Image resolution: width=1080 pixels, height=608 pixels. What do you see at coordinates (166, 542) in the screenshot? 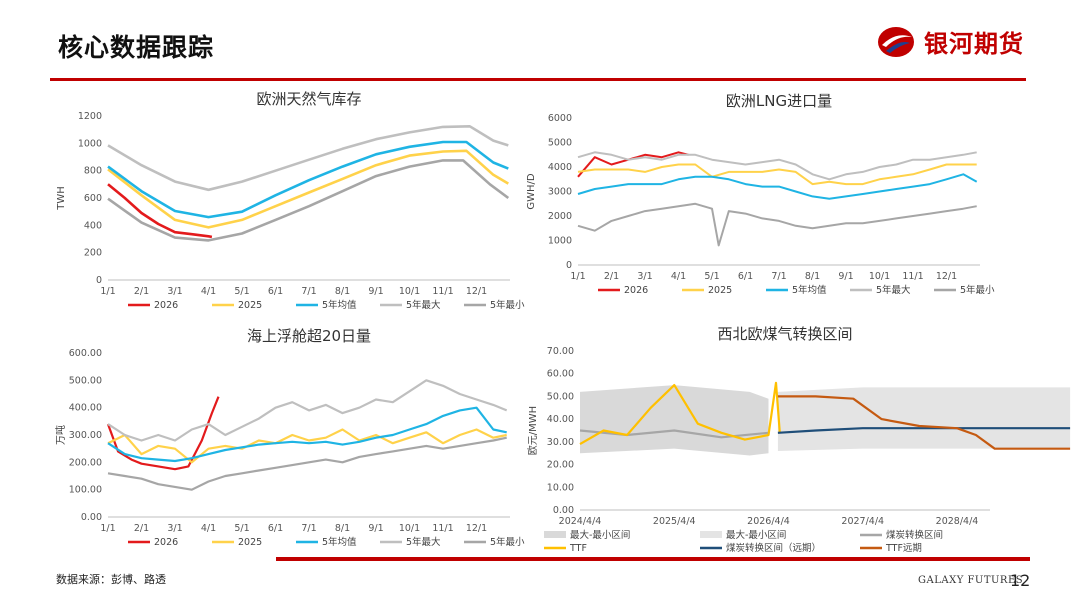
I see `legend-label: 2026` at bounding box center [166, 542].